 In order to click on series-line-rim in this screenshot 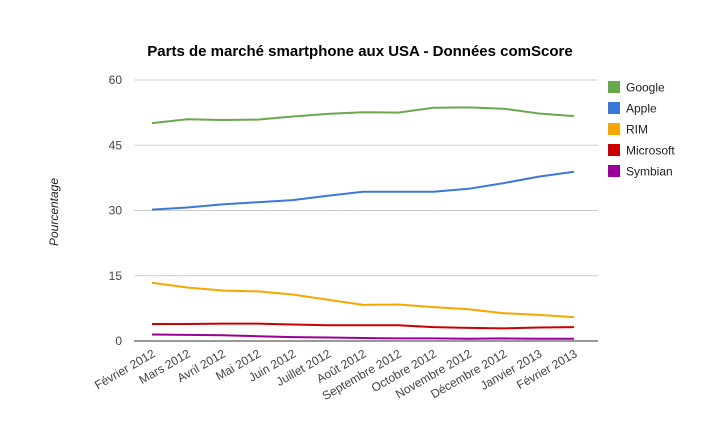, I will do `click(363, 300)`.